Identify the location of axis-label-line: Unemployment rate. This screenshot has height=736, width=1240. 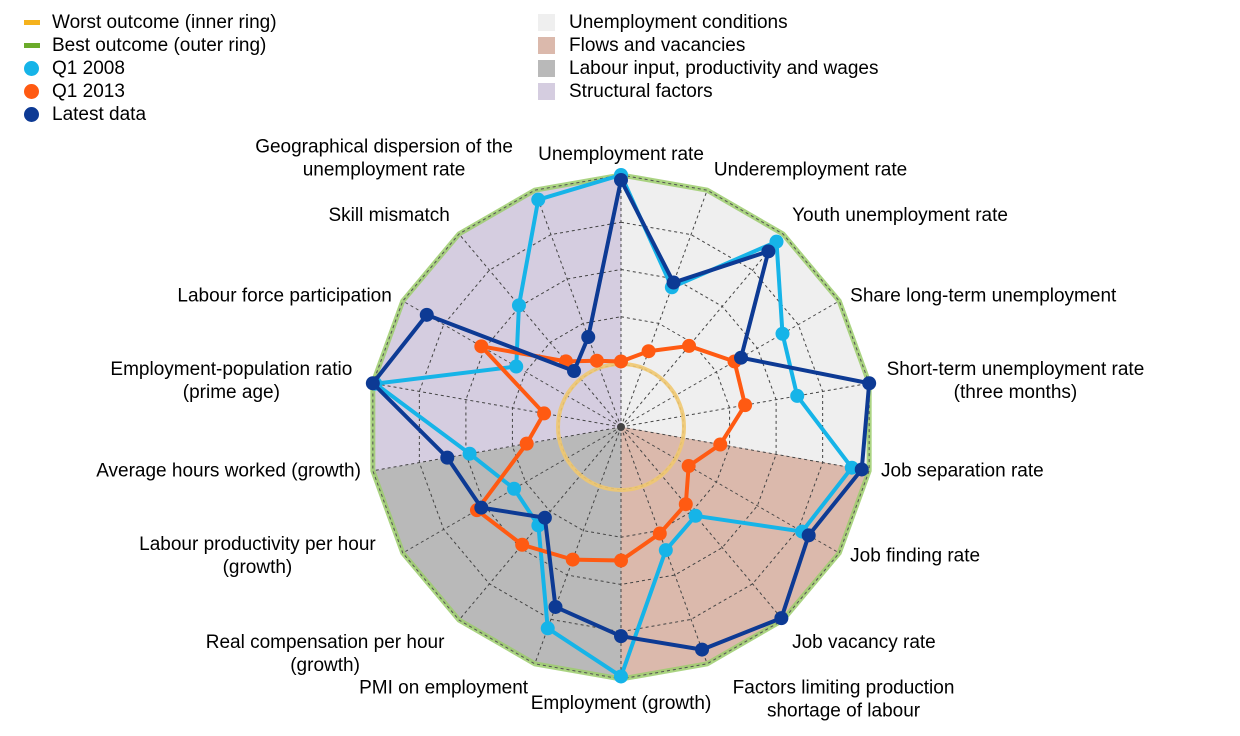
(621, 154).